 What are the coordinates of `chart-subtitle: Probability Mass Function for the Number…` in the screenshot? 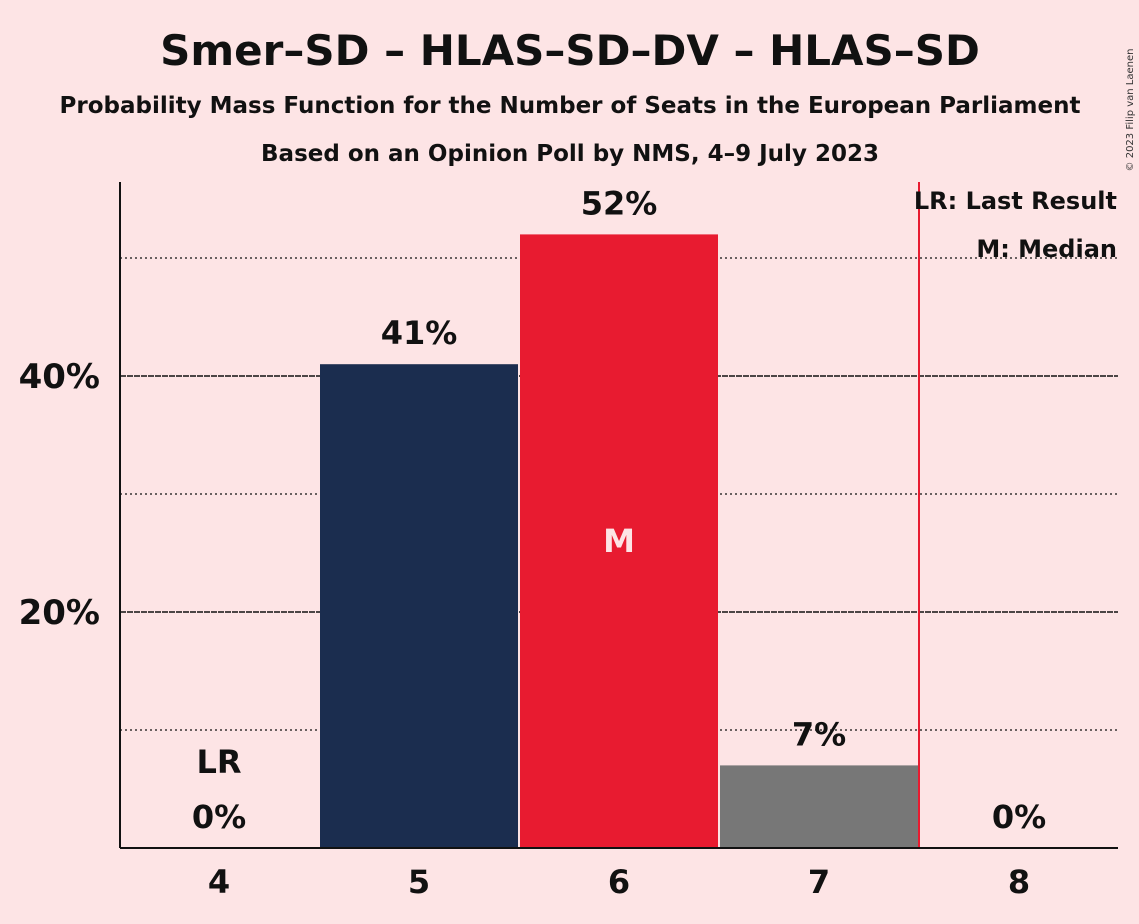 It's located at (570, 106).